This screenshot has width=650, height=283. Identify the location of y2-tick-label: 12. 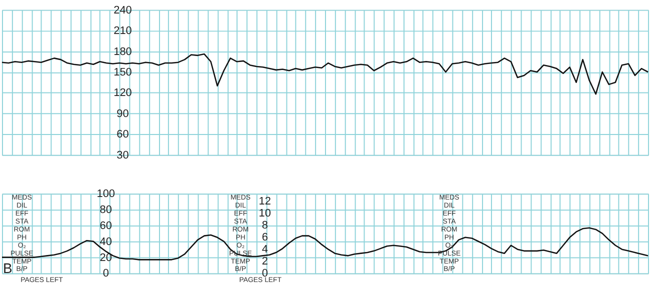
(264, 201).